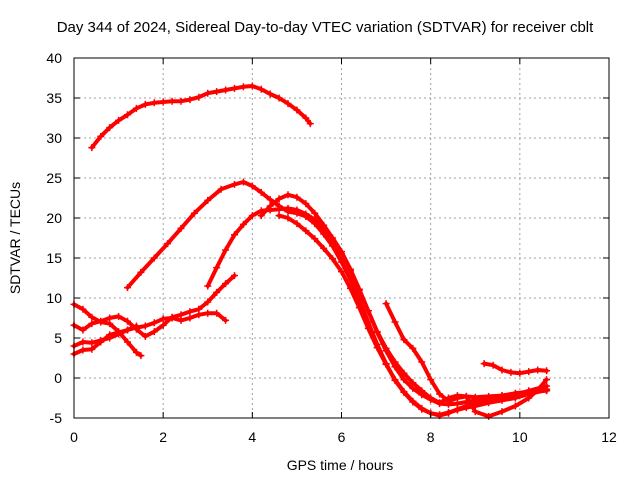  What do you see at coordinates (431, 437) in the screenshot?
I see `x-tick-label: 8` at bounding box center [431, 437].